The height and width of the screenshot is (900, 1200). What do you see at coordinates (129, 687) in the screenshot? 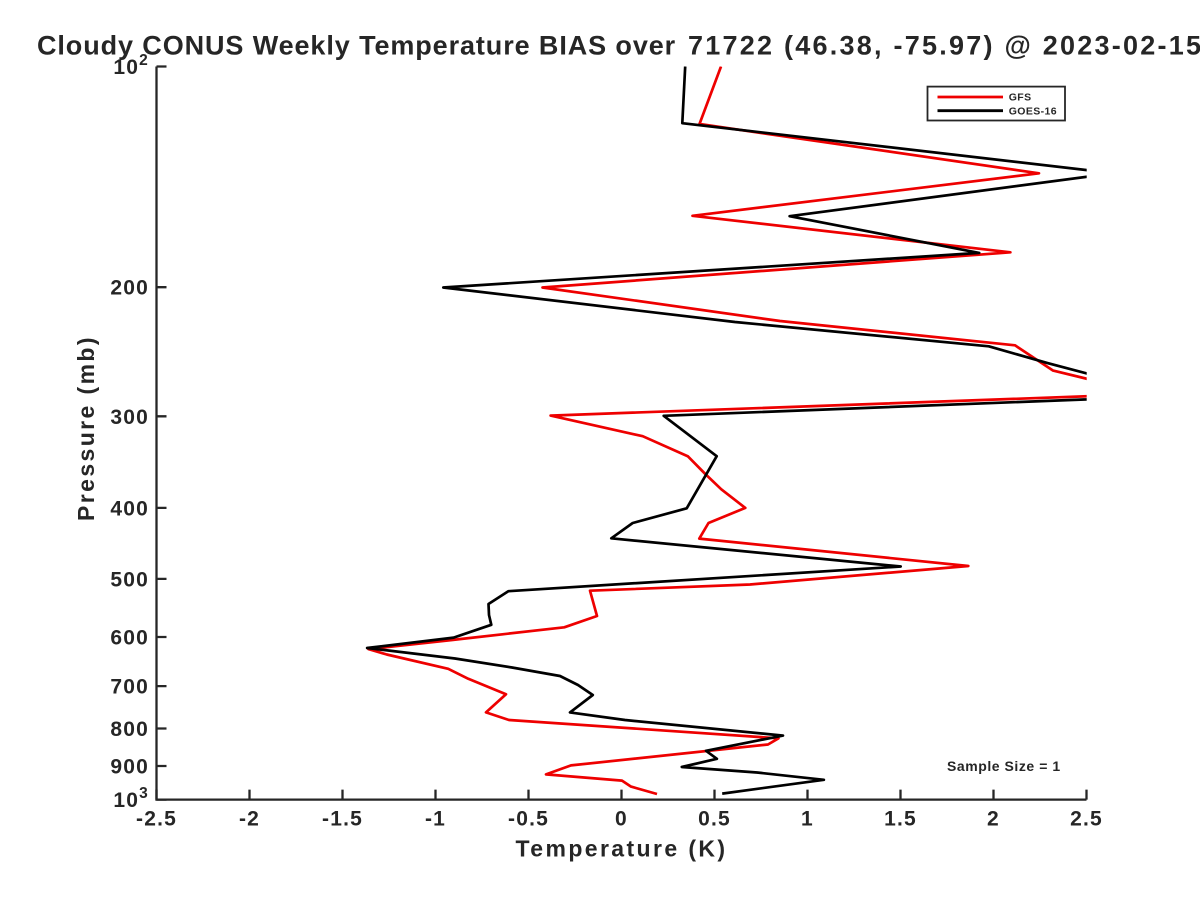
I see `svg-text: 700` at bounding box center [129, 687].